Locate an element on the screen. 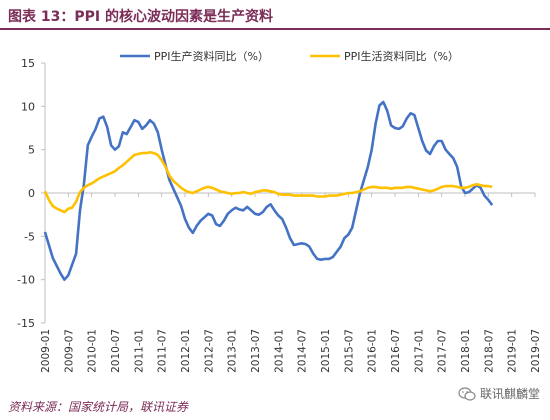 This screenshot has width=550, height=420. x-tick-label: 2016-07 is located at coordinates (396, 351).